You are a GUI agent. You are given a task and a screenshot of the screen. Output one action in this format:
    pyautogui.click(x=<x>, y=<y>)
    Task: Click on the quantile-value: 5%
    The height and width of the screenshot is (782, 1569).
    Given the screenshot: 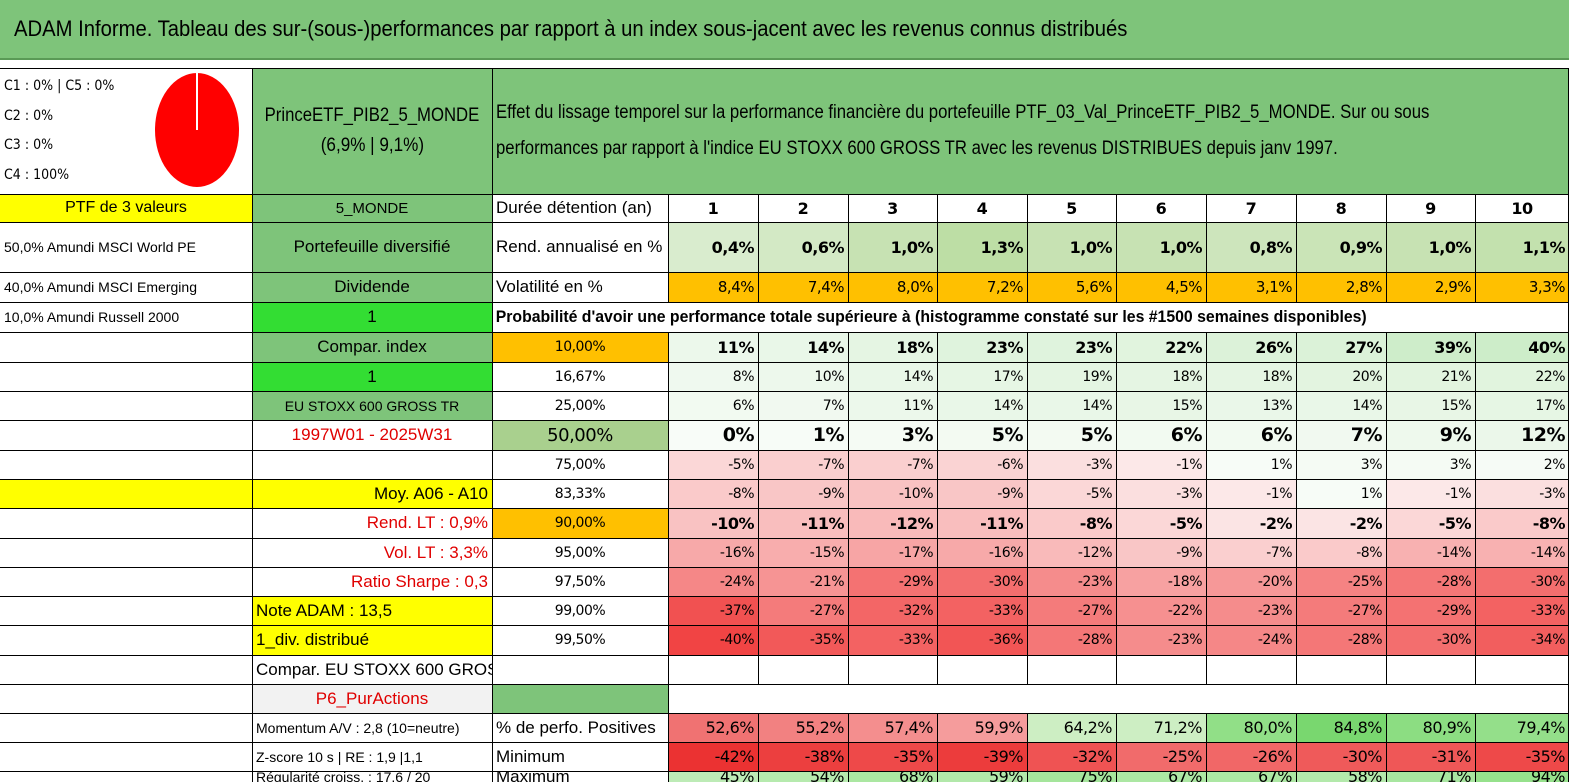 What is the action you would take?
    pyautogui.click(x=1071, y=435)
    